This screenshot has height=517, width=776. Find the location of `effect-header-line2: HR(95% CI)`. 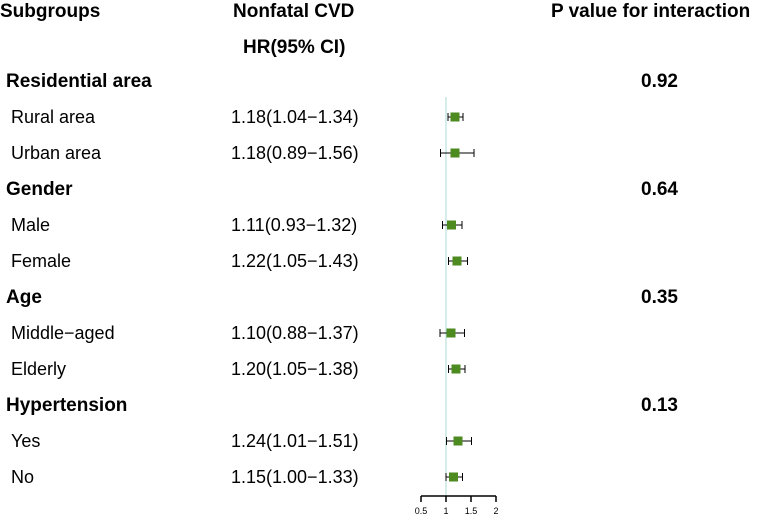

effect-header-line2: HR(95% CI) is located at coordinates (294, 47).